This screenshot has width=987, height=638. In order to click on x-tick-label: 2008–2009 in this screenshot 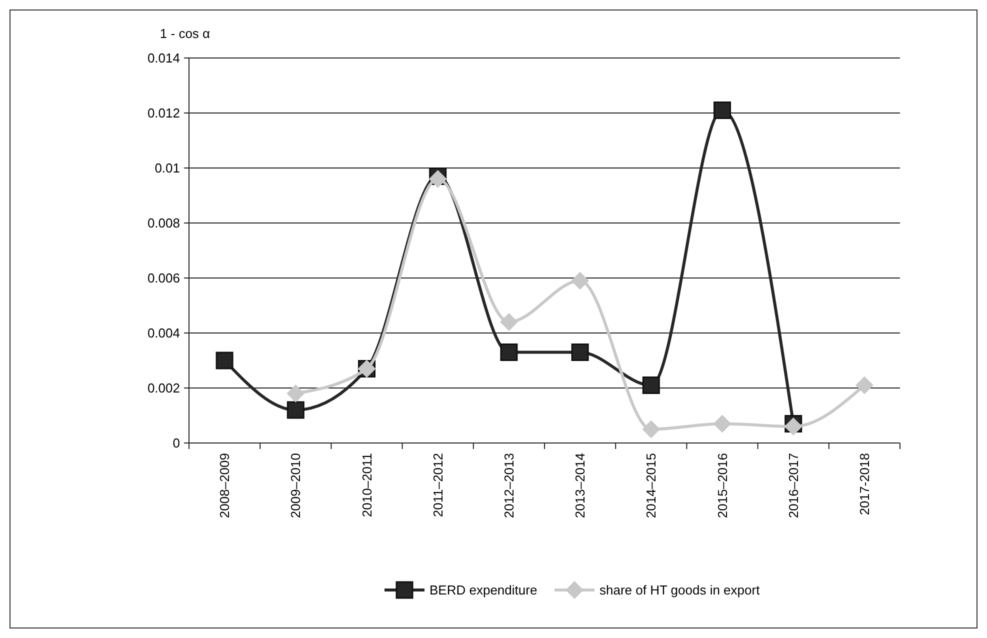, I will do `click(224, 485)`.